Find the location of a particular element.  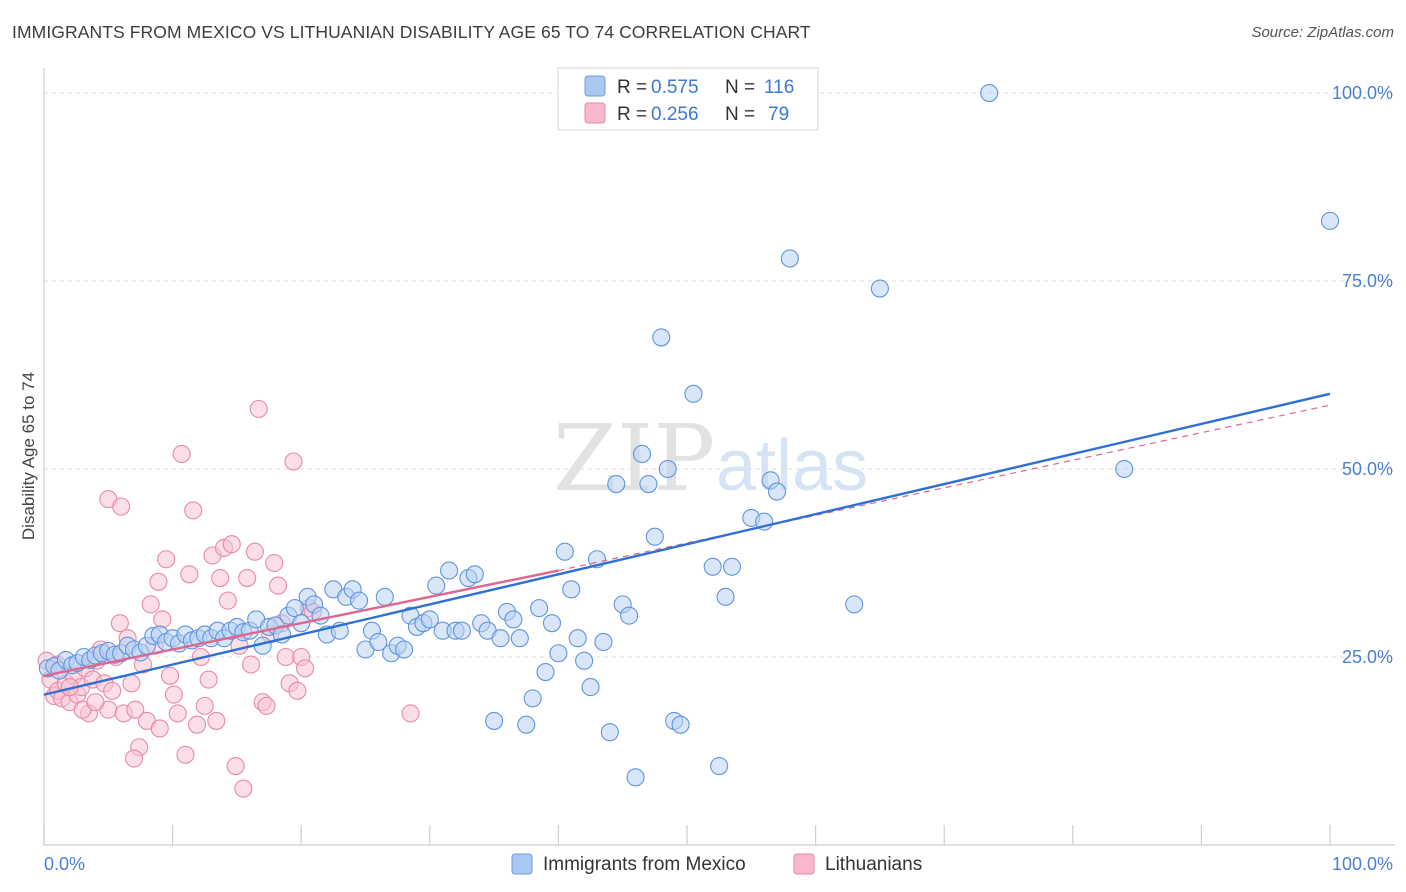

bottom-legend-label-mexico: Immigrants from Mexico is located at coordinates (644, 864).